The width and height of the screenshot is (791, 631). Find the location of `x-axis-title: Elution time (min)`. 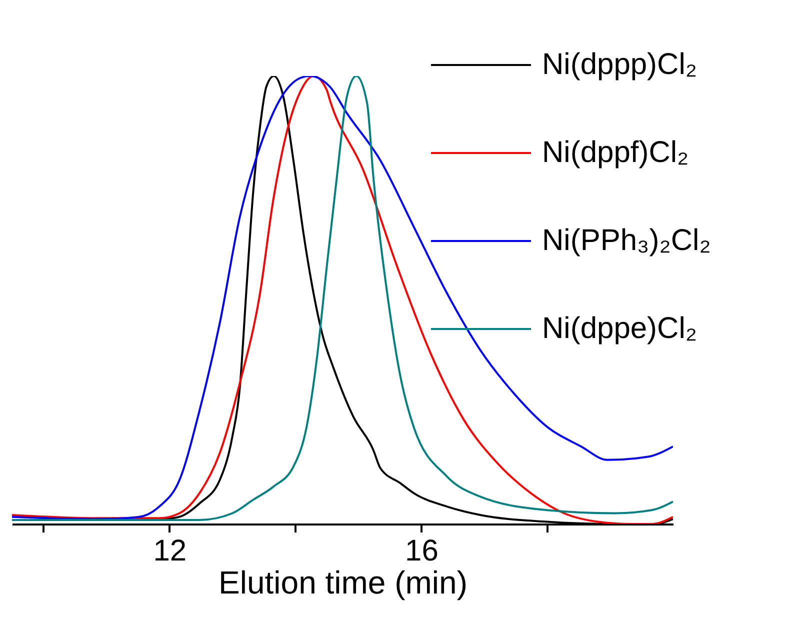

x-axis-title: Elution time (min) is located at coordinates (343, 582).